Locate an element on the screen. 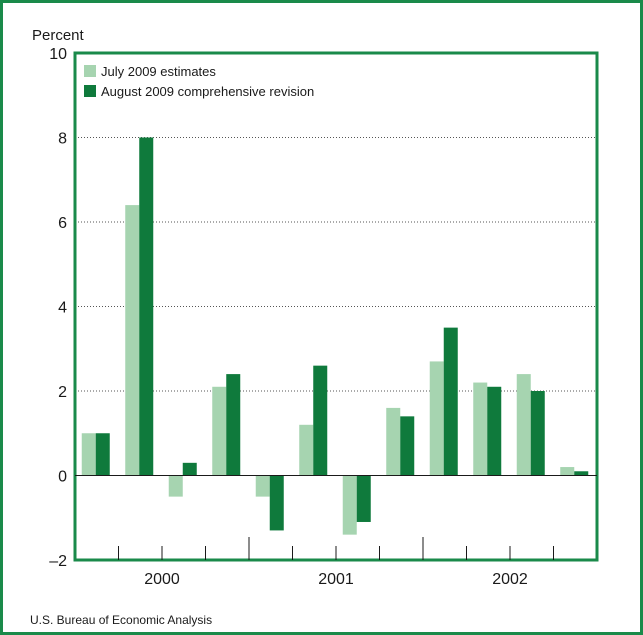  y-tick-label: 8 is located at coordinates (62, 139).